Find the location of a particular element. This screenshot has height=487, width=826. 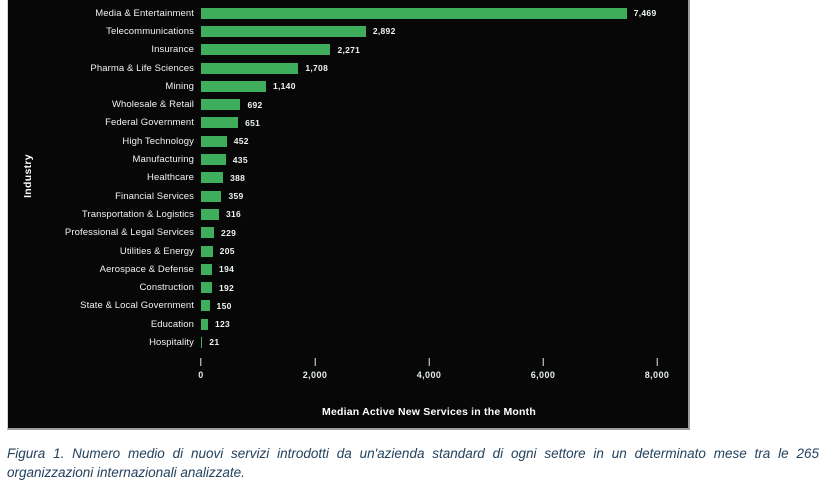

bar-label: Mining is located at coordinates (179, 86).